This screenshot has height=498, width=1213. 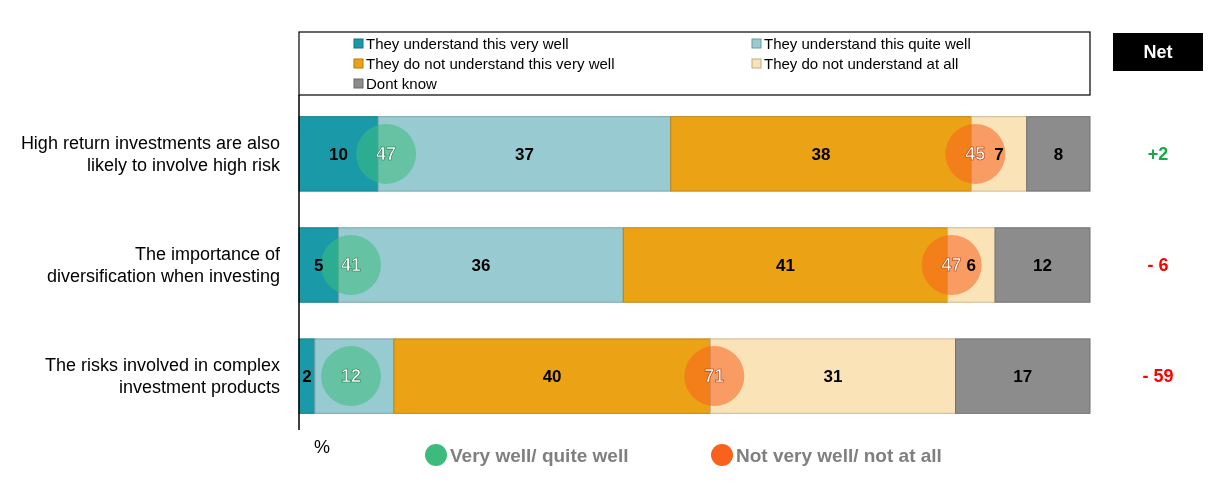 What do you see at coordinates (1158, 376) in the screenshot?
I see `text: - 59` at bounding box center [1158, 376].